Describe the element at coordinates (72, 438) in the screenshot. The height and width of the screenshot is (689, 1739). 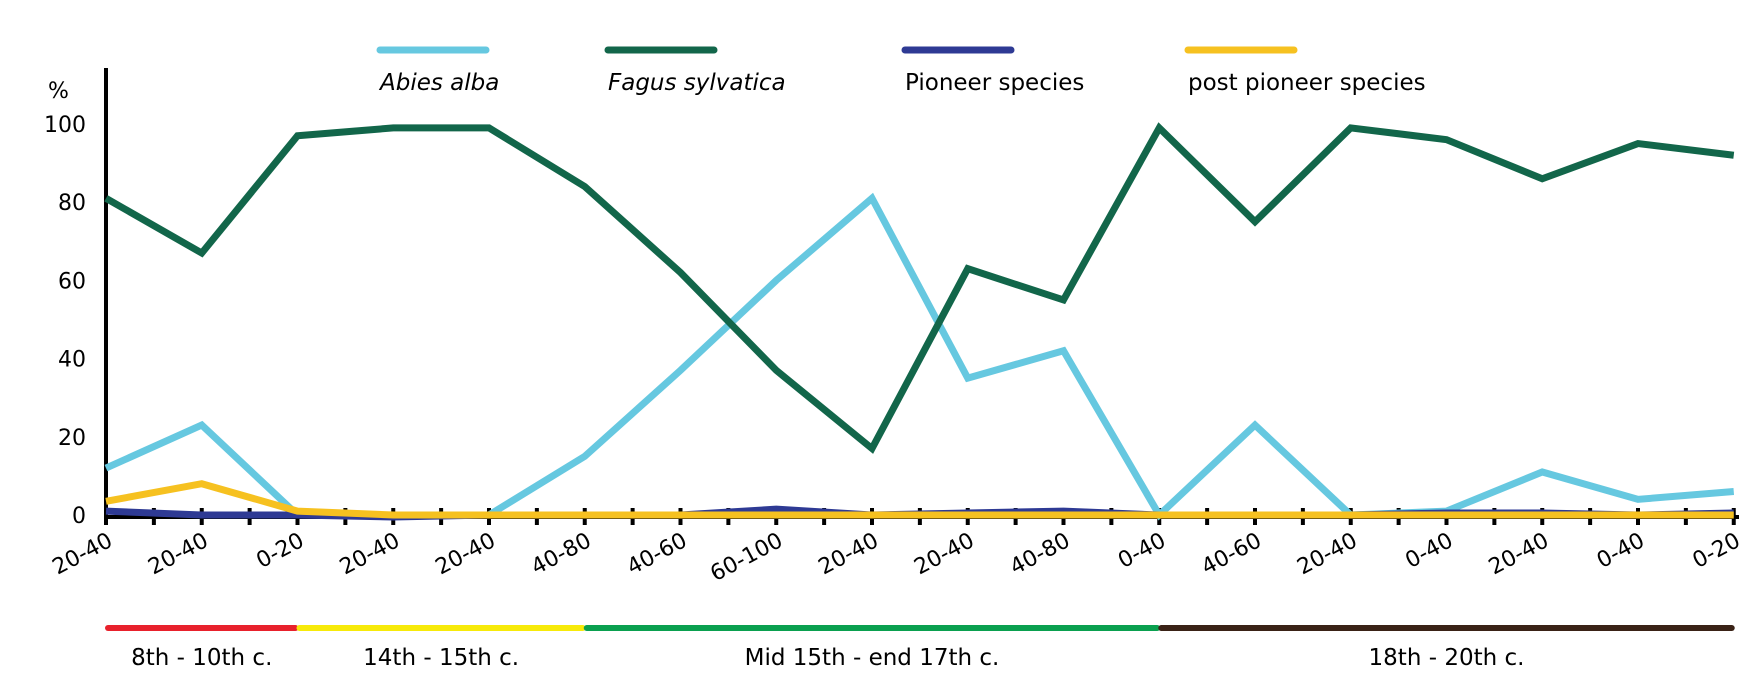
I see `y-tick-label: 20` at that location.